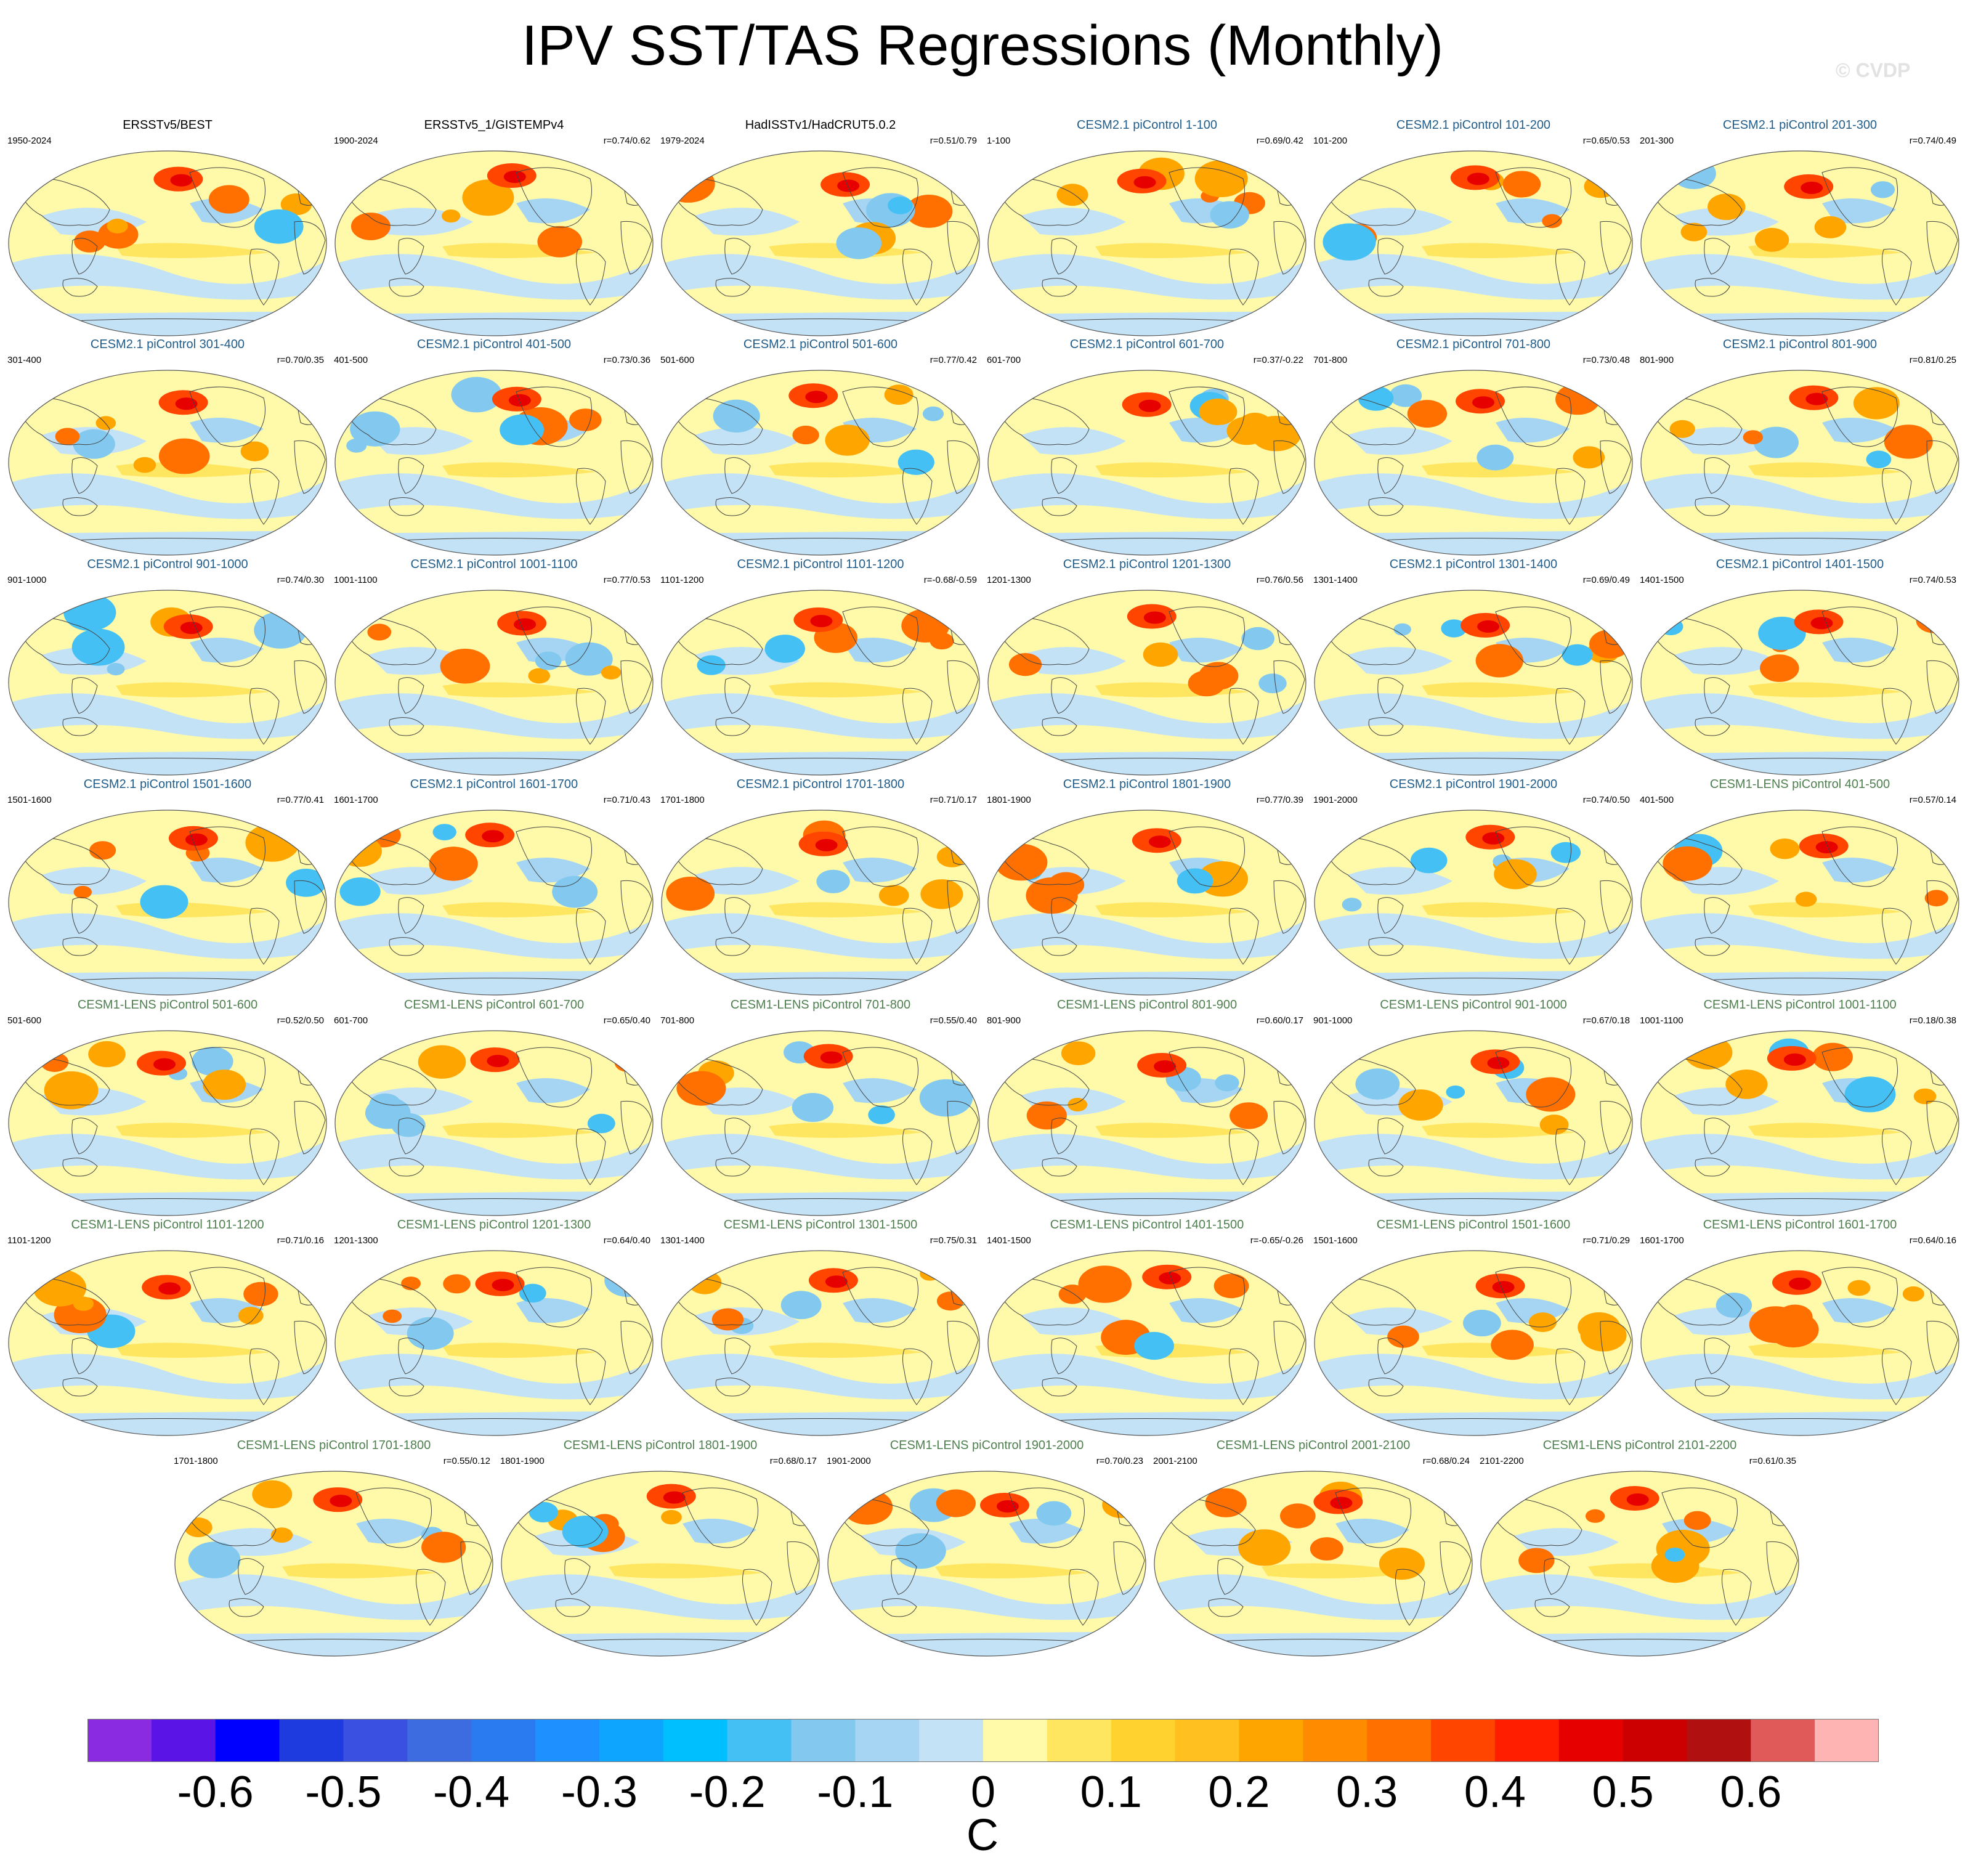 The height and width of the screenshot is (1876, 1965). What do you see at coordinates (661, 1445) in the screenshot?
I see `panel-title: CESM1-LENS piControl 1801-1900` at bounding box center [661, 1445].